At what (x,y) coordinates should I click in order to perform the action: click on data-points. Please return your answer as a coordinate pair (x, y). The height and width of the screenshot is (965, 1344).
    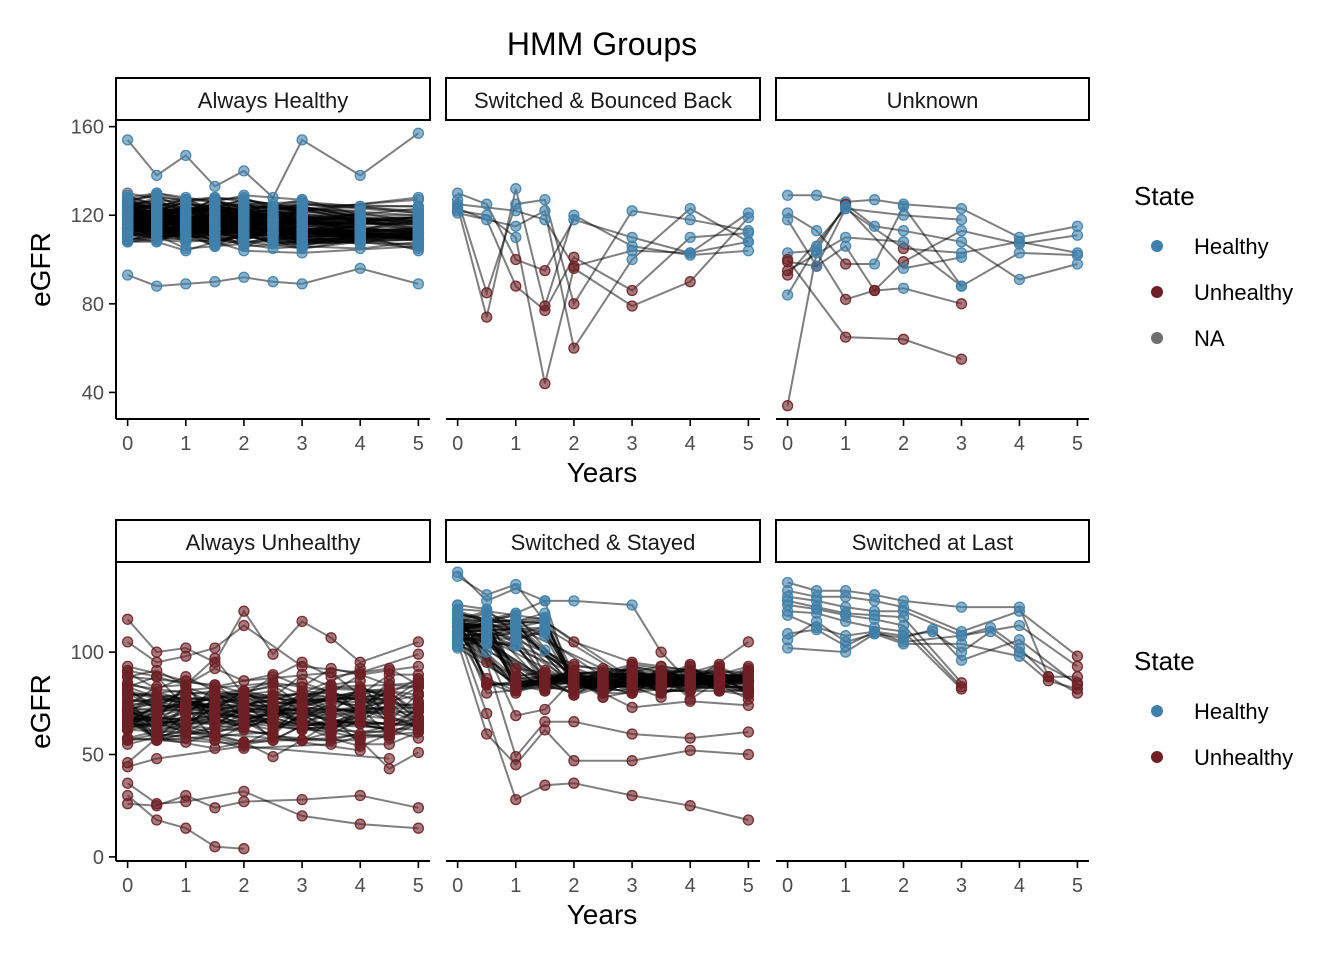
    Looking at the image, I should click on (273, 209).